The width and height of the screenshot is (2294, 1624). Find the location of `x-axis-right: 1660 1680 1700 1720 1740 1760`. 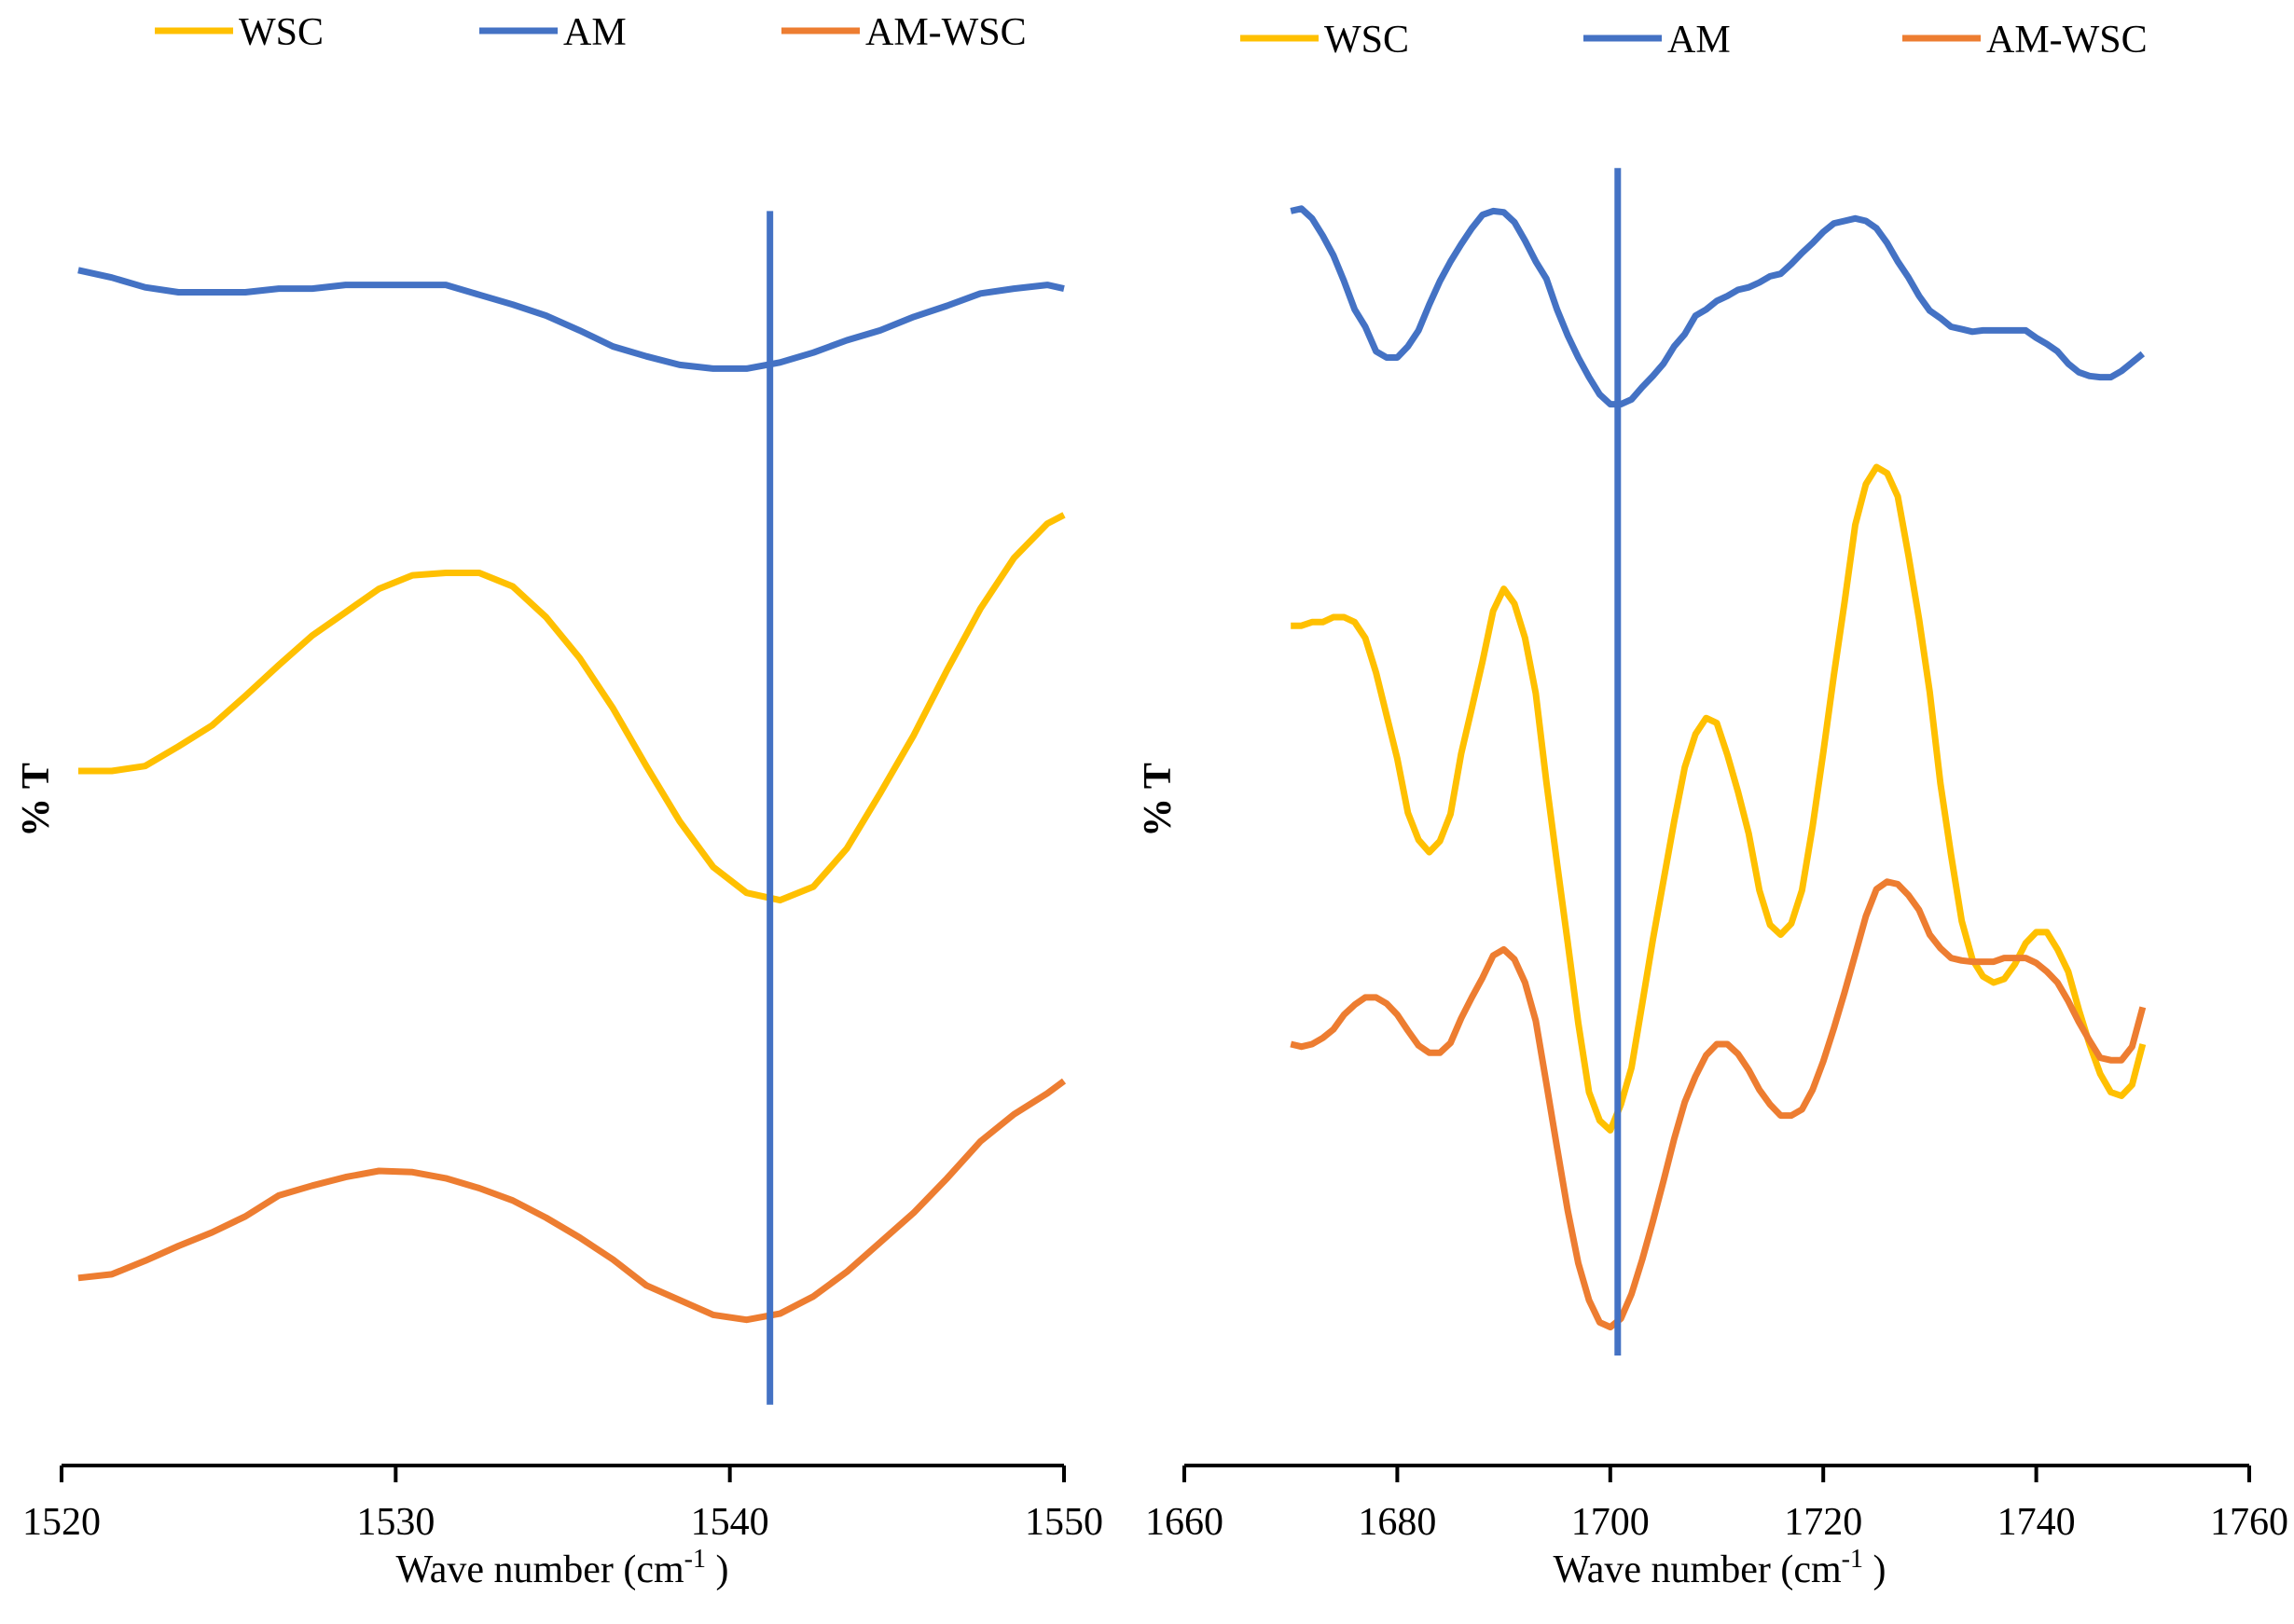

x-axis-right: 1660 1680 1700 1720 1740 1760 is located at coordinates (1716, 1504).